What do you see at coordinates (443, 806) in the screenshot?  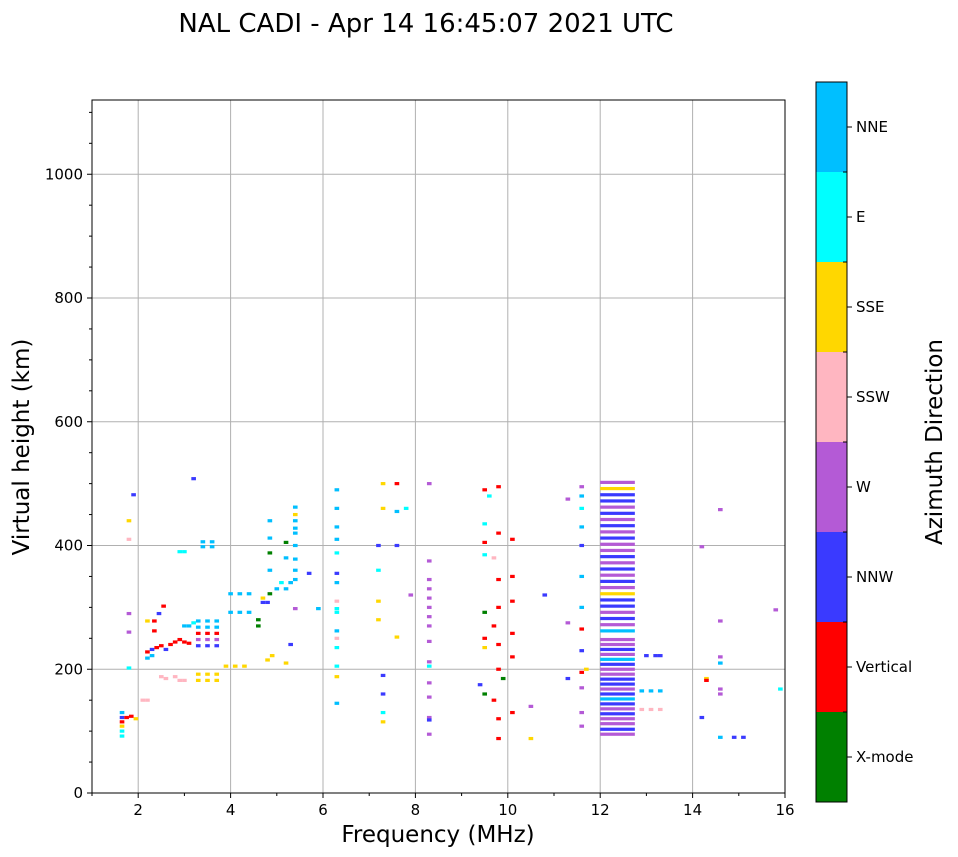 I see `x-axis: 2 4 6 8 10 12 14 16` at bounding box center [443, 806].